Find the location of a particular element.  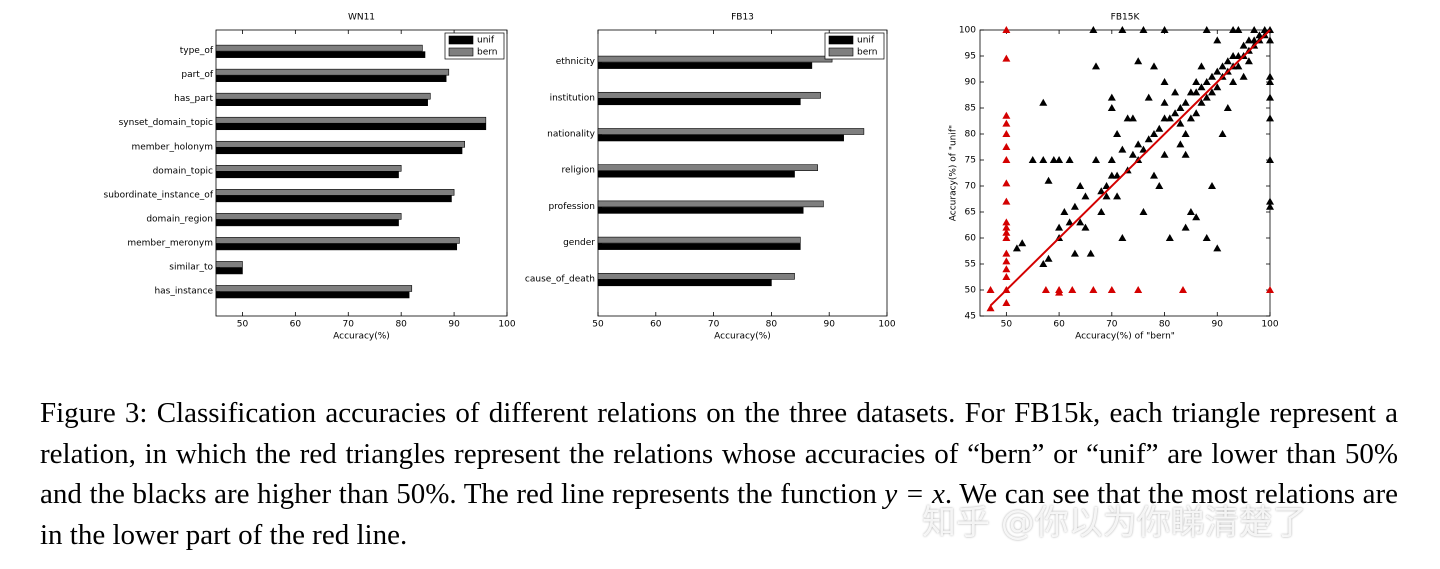

legend-label: bern is located at coordinates (487, 53).